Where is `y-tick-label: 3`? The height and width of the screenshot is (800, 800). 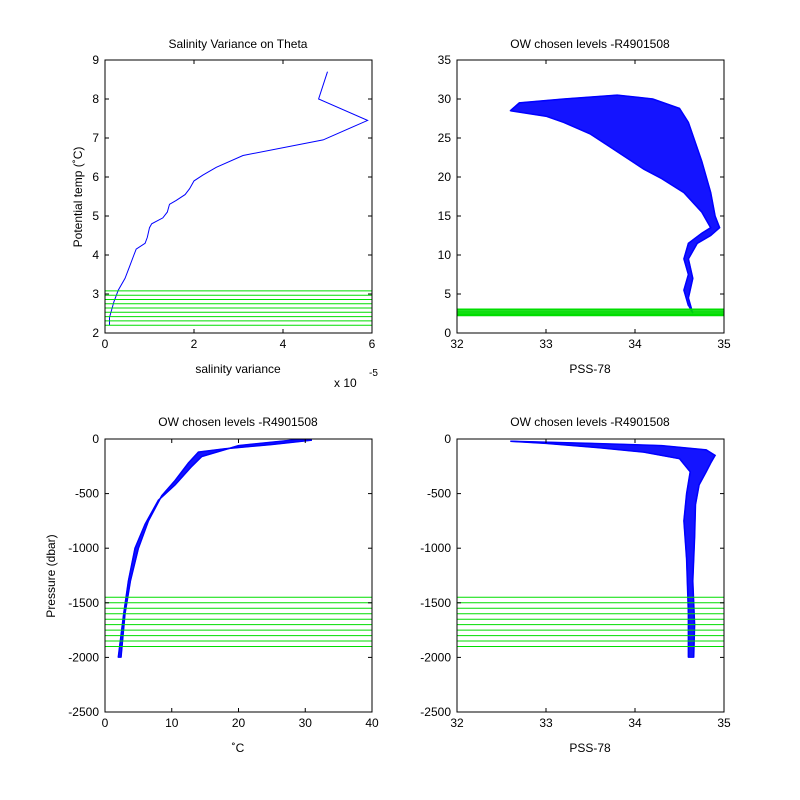 y-tick-label: 3 is located at coordinates (95, 294).